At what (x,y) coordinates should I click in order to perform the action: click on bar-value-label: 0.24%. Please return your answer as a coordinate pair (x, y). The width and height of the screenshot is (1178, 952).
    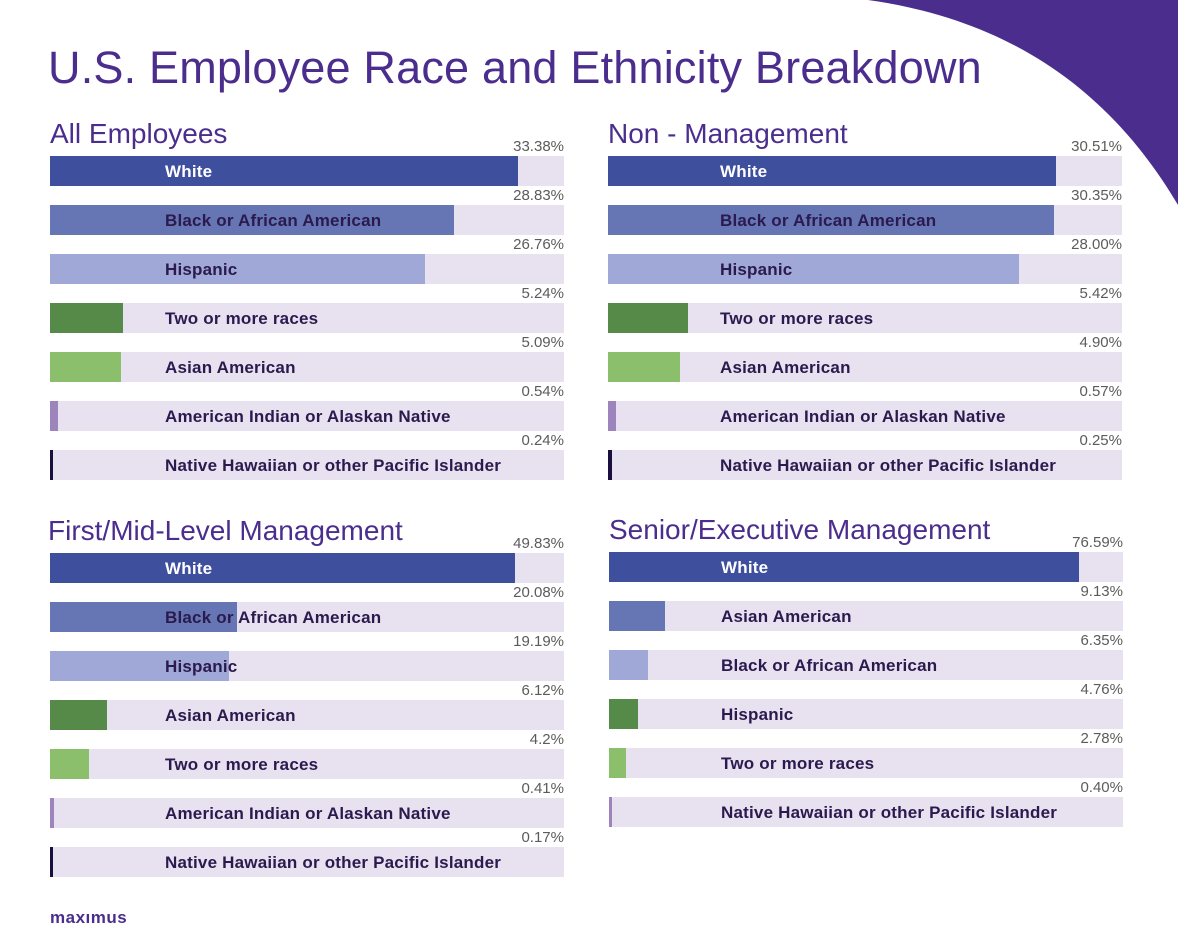
    Looking at the image, I should click on (542, 440).